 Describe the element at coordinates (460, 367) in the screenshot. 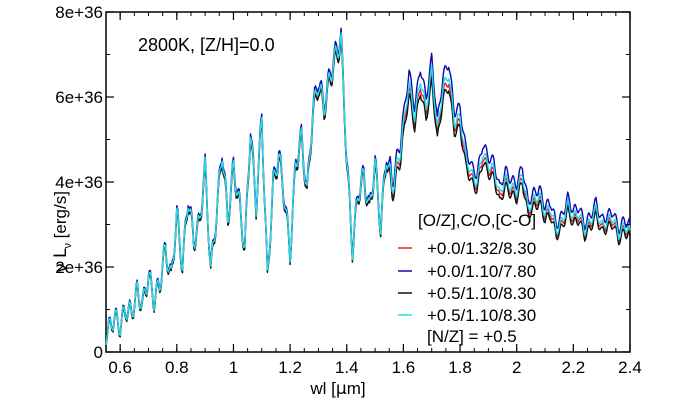

I see `x-tick-label: 1.8` at that location.